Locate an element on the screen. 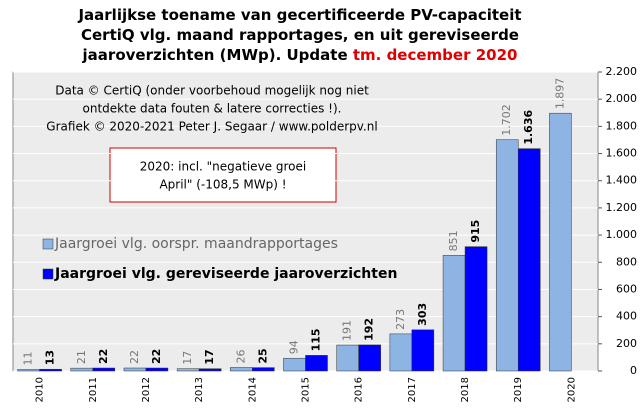 The width and height of the screenshot is (643, 417). x-tick-label: 2011 is located at coordinates (93, 389).